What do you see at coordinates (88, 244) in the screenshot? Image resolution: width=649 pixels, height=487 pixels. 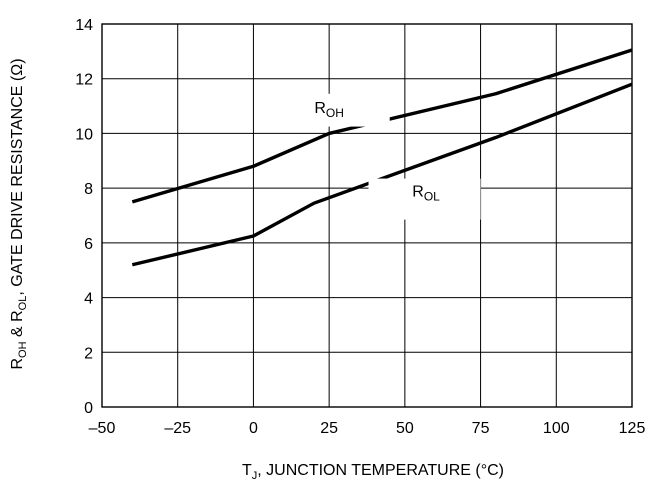 I see `y-tick-label: 6` at bounding box center [88, 244].